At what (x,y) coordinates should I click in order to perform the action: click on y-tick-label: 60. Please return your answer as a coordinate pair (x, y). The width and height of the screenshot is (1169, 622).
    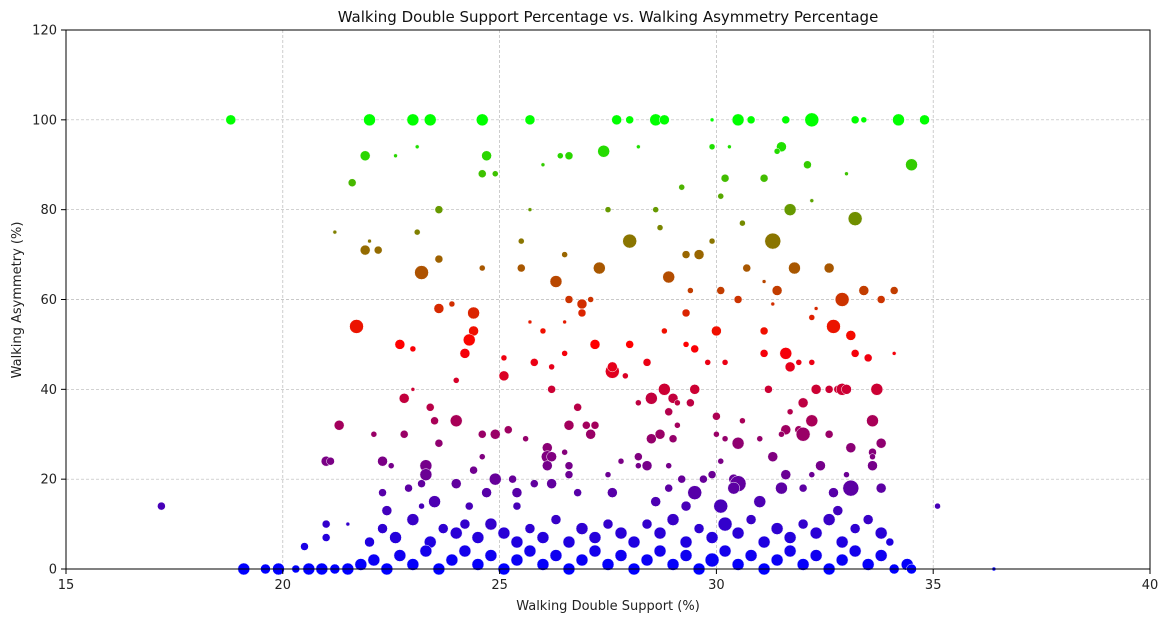
    Looking at the image, I should click on (48, 300).